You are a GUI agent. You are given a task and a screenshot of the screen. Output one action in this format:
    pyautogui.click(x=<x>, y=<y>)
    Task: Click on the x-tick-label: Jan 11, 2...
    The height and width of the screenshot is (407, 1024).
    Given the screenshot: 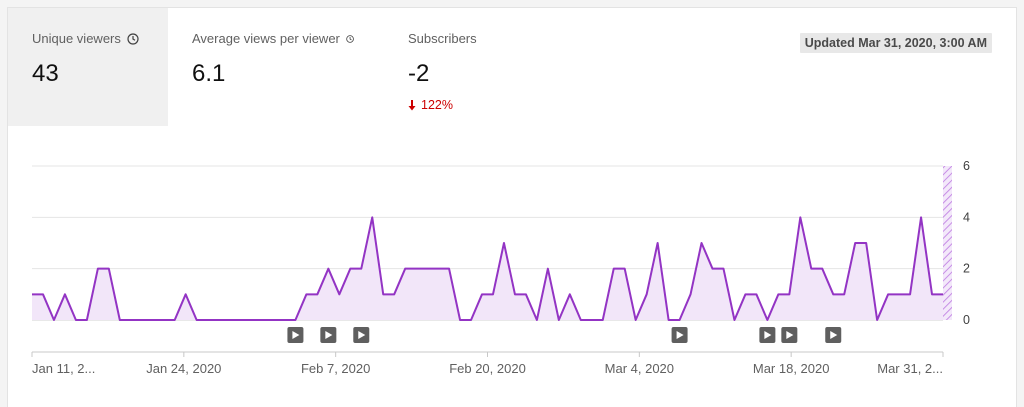 What is the action you would take?
    pyautogui.click(x=63, y=368)
    